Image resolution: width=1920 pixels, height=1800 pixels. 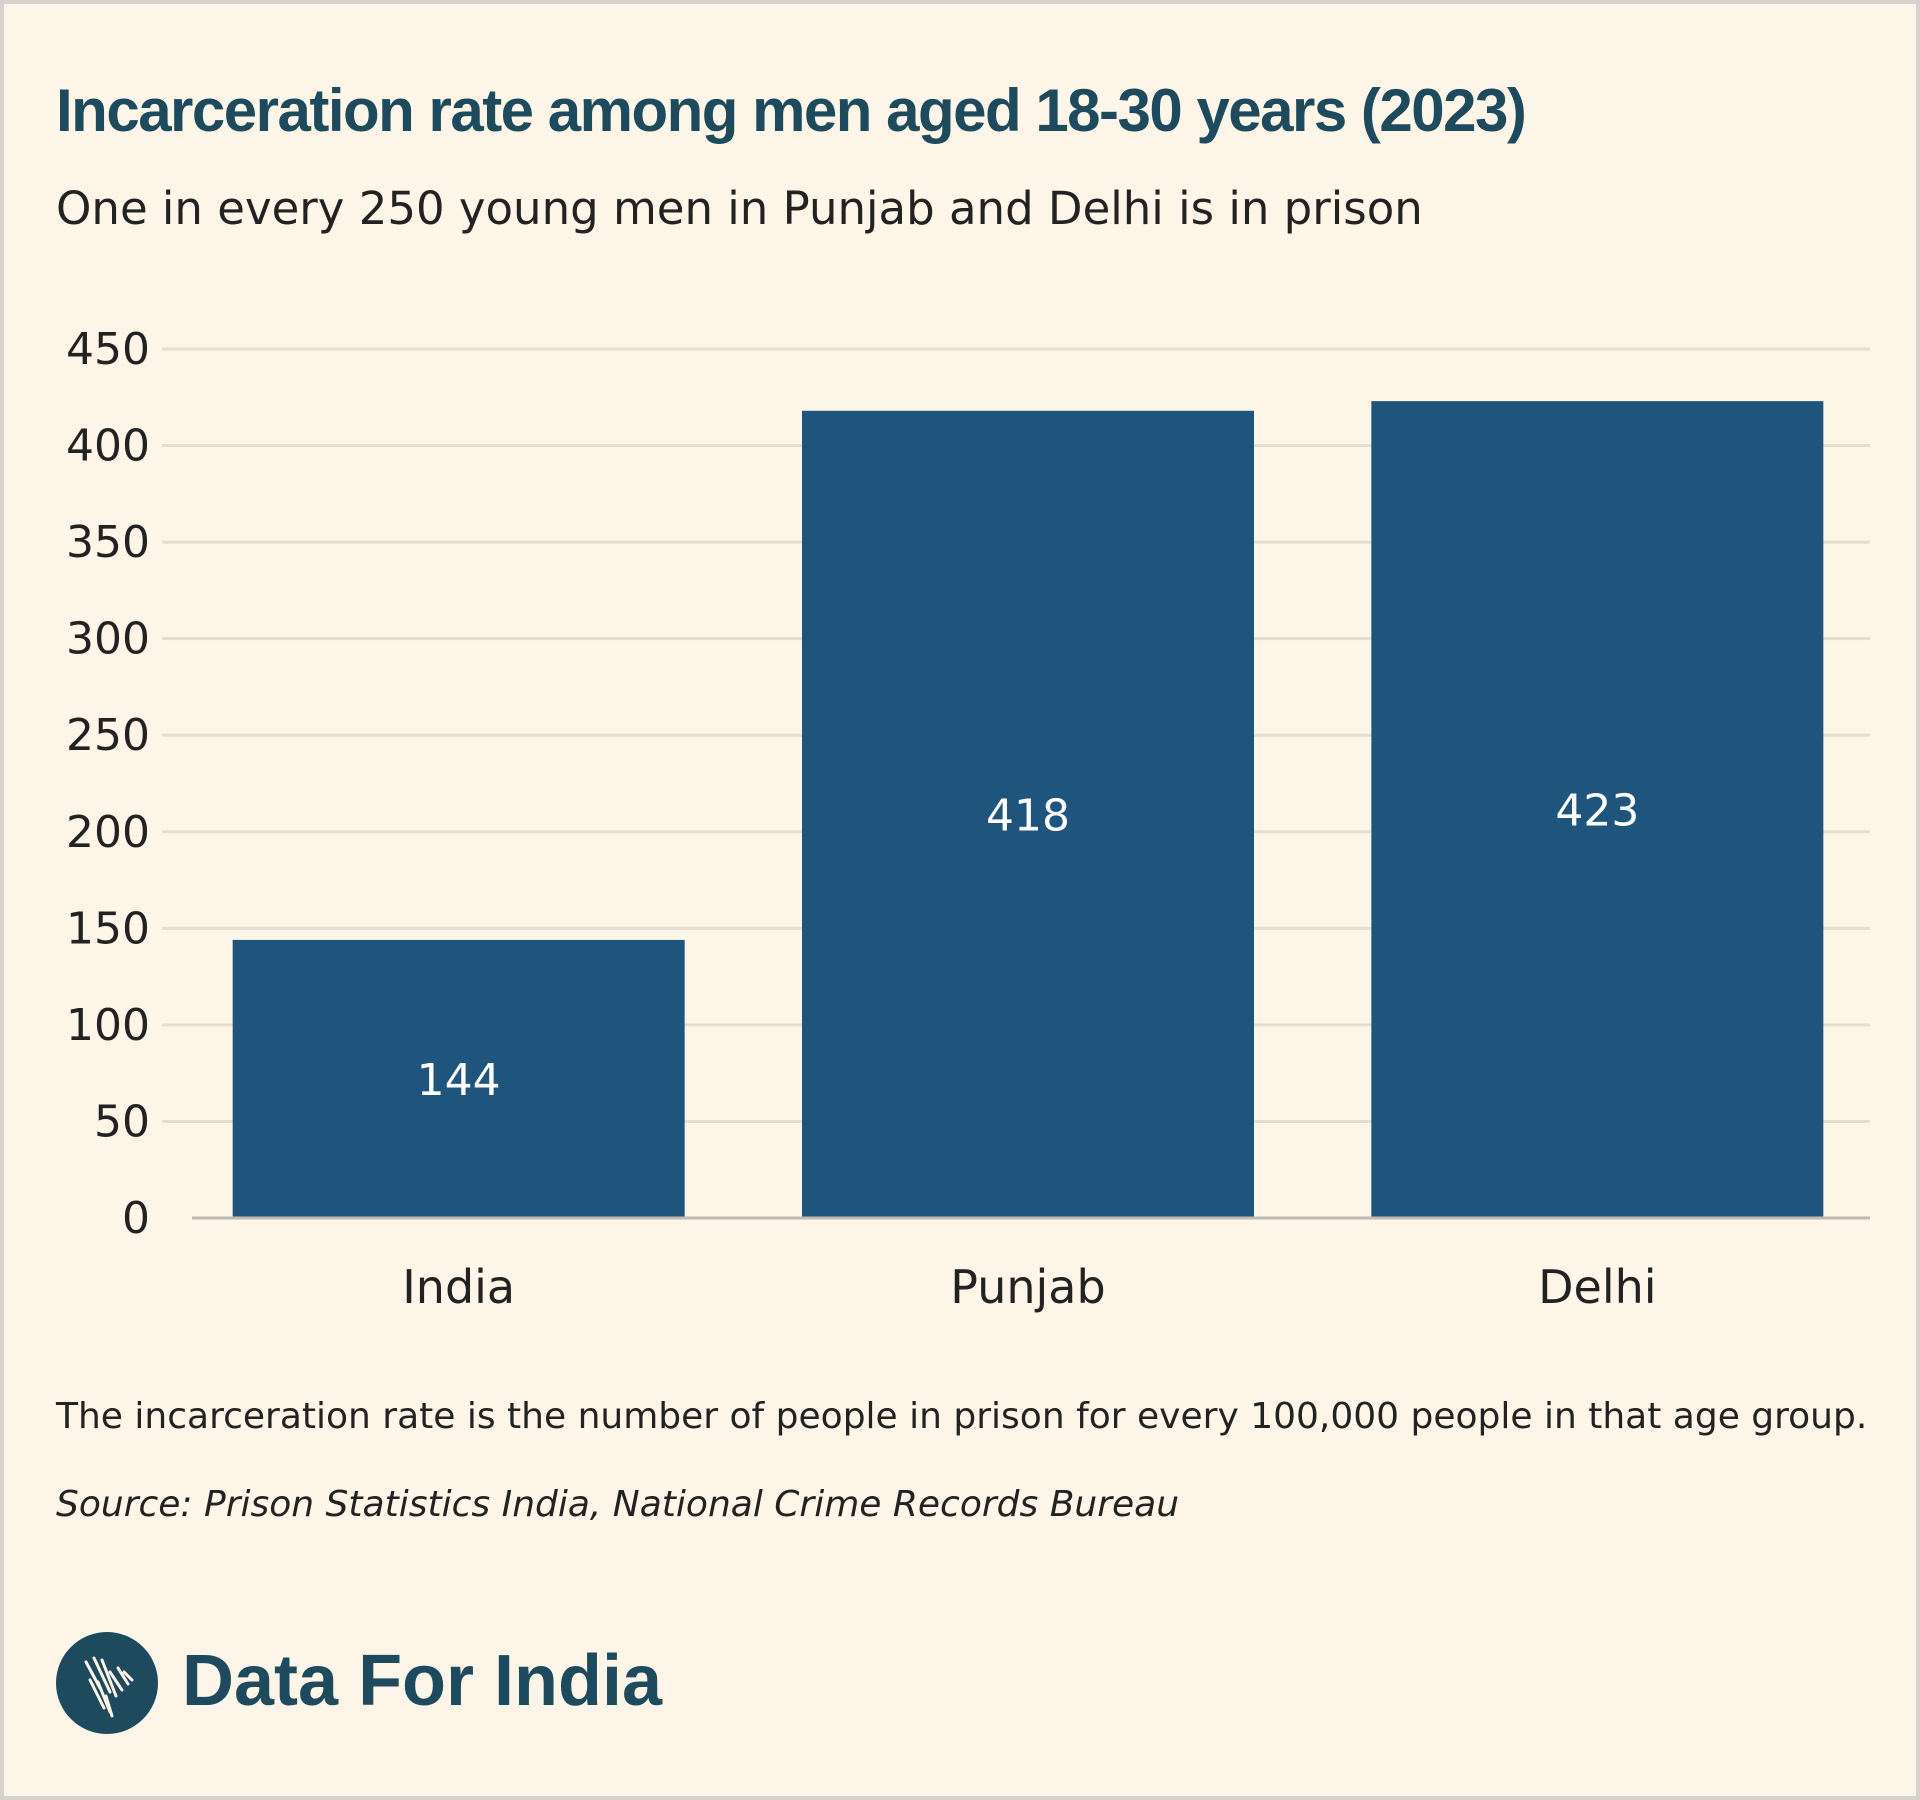 I want to click on x-tick-label: Punjab, so click(x=1027, y=1287).